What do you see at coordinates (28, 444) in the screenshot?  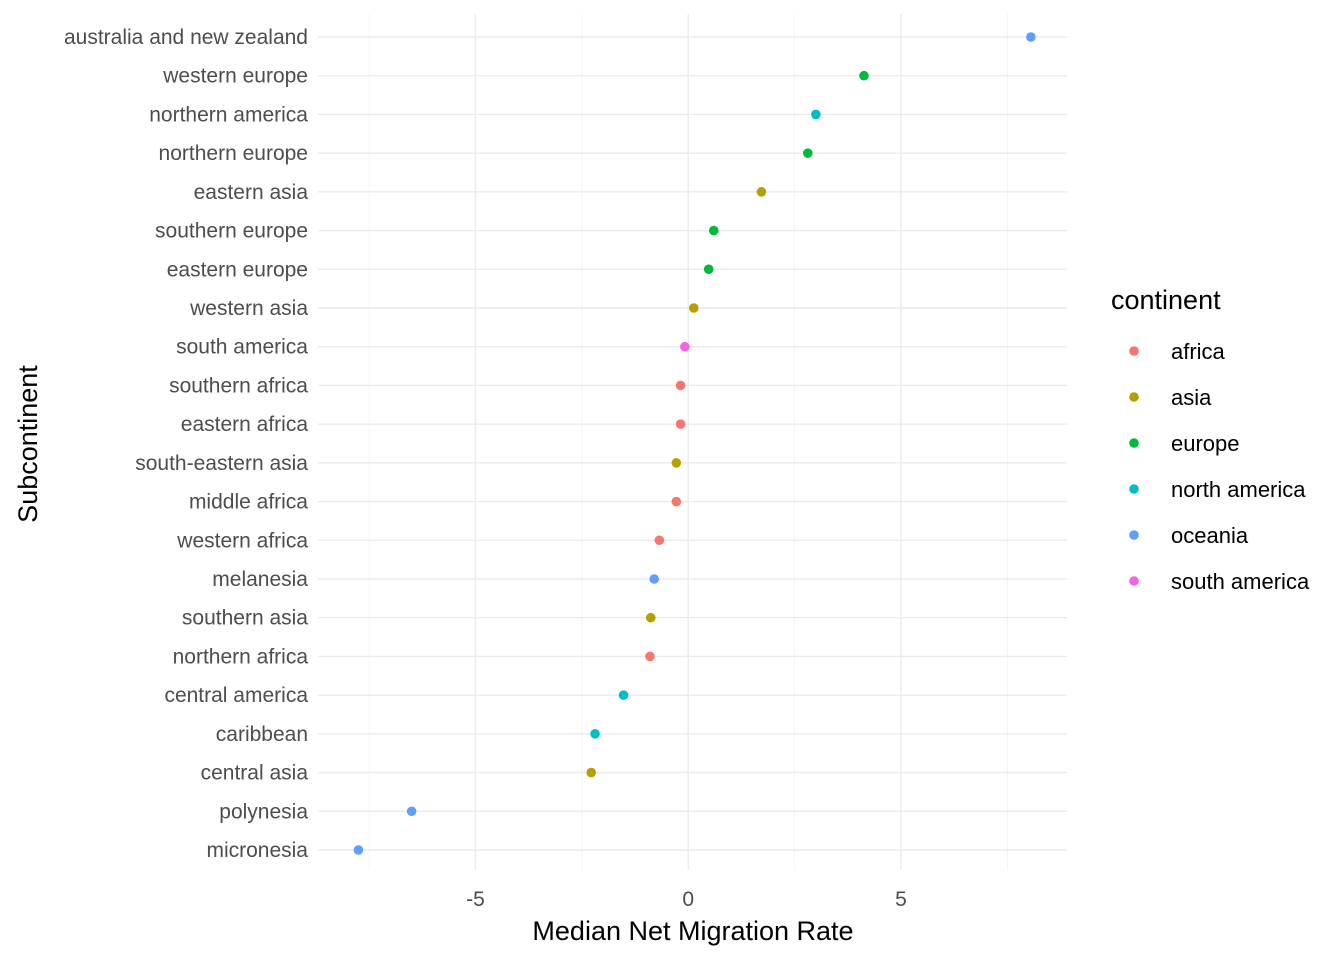 I see `y-axis-title: Subcontinent` at bounding box center [28, 444].